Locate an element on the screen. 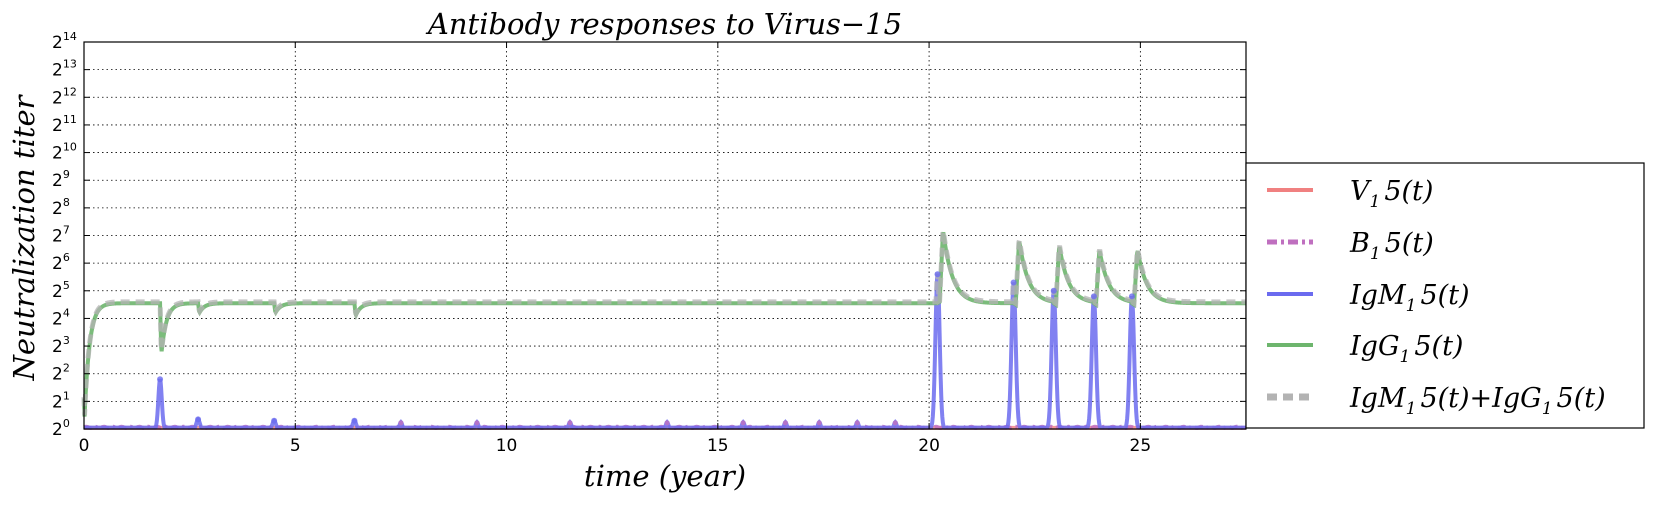 The width and height of the screenshot is (1653, 505). y-tick-label: 24 is located at coordinates (61, 317).